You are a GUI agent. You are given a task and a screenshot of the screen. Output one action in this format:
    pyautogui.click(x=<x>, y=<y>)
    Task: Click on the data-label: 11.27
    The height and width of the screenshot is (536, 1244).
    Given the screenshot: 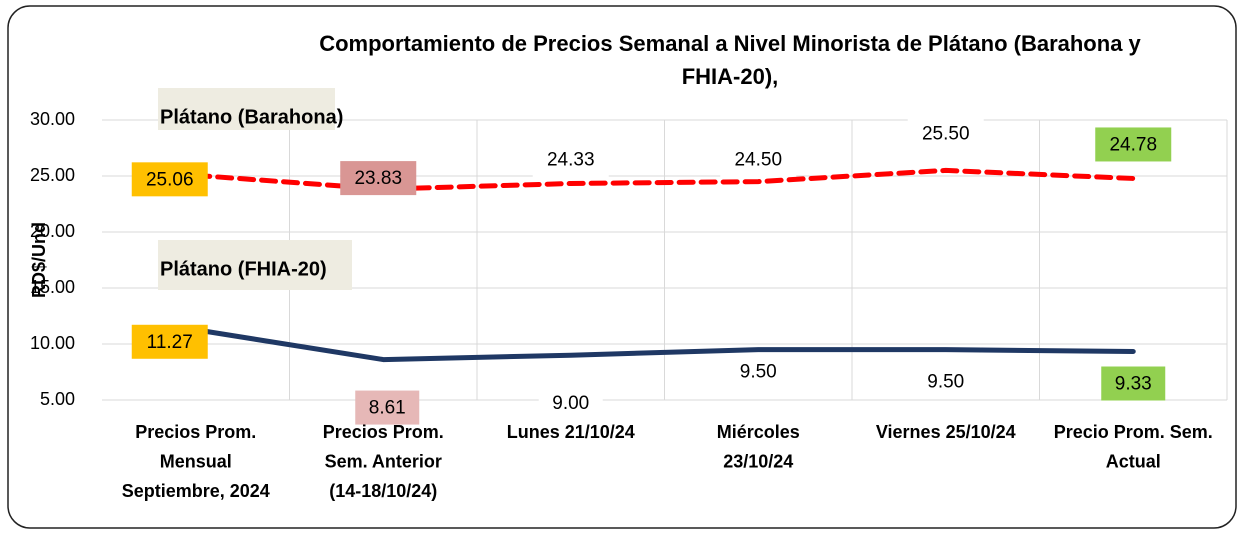 What is the action you would take?
    pyautogui.click(x=170, y=342)
    